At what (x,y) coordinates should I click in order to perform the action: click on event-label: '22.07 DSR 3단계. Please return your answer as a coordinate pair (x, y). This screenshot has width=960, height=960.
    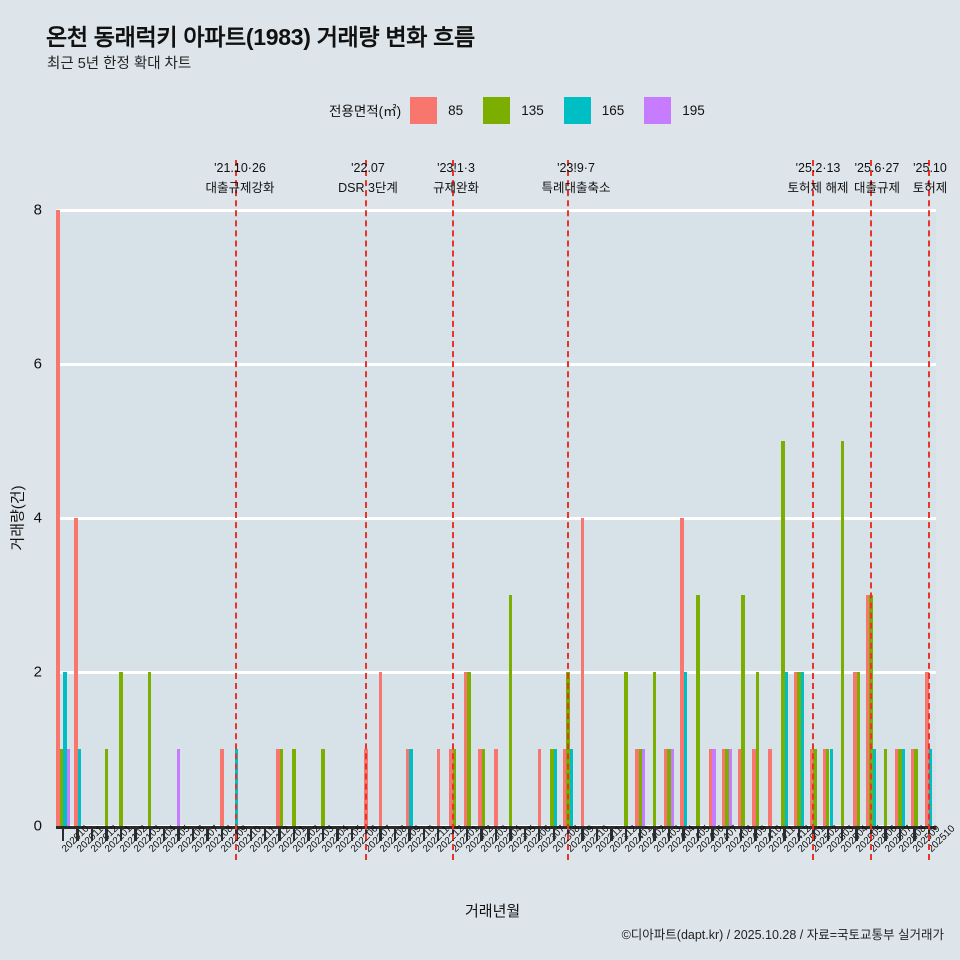
    Looking at the image, I should click on (368, 178).